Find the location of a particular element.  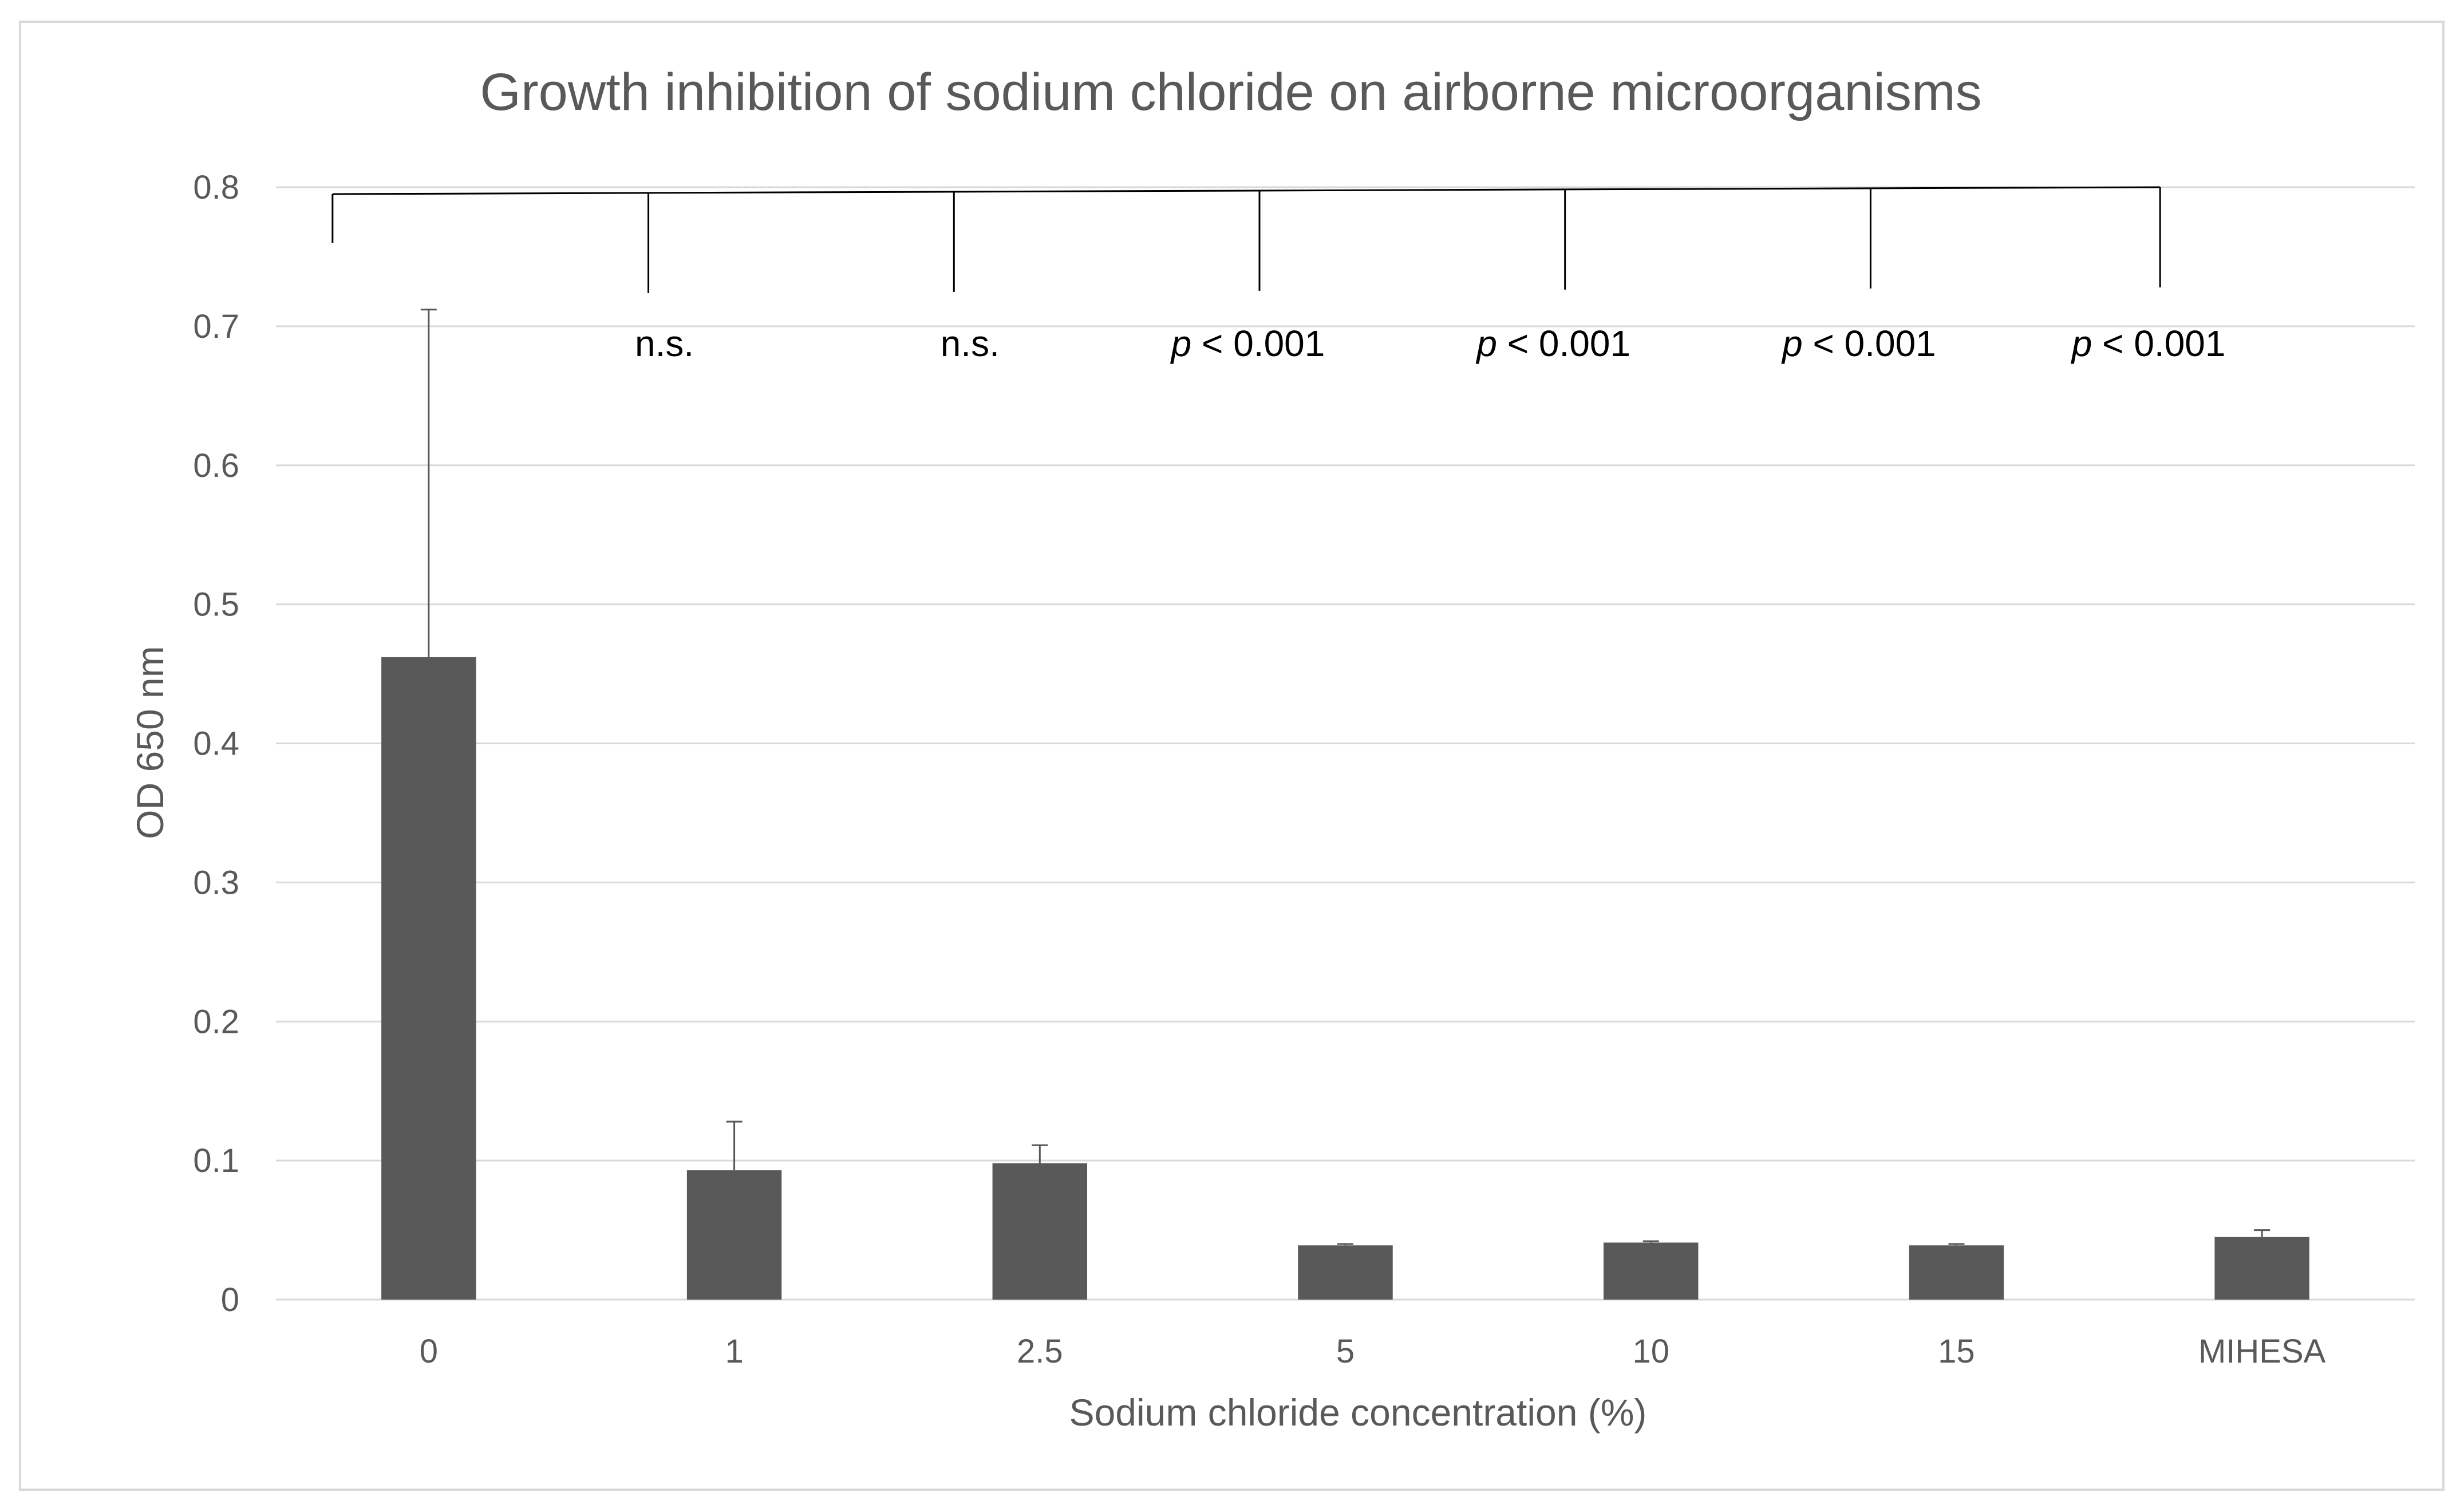

y-tick-label: 0 is located at coordinates (230, 1299).